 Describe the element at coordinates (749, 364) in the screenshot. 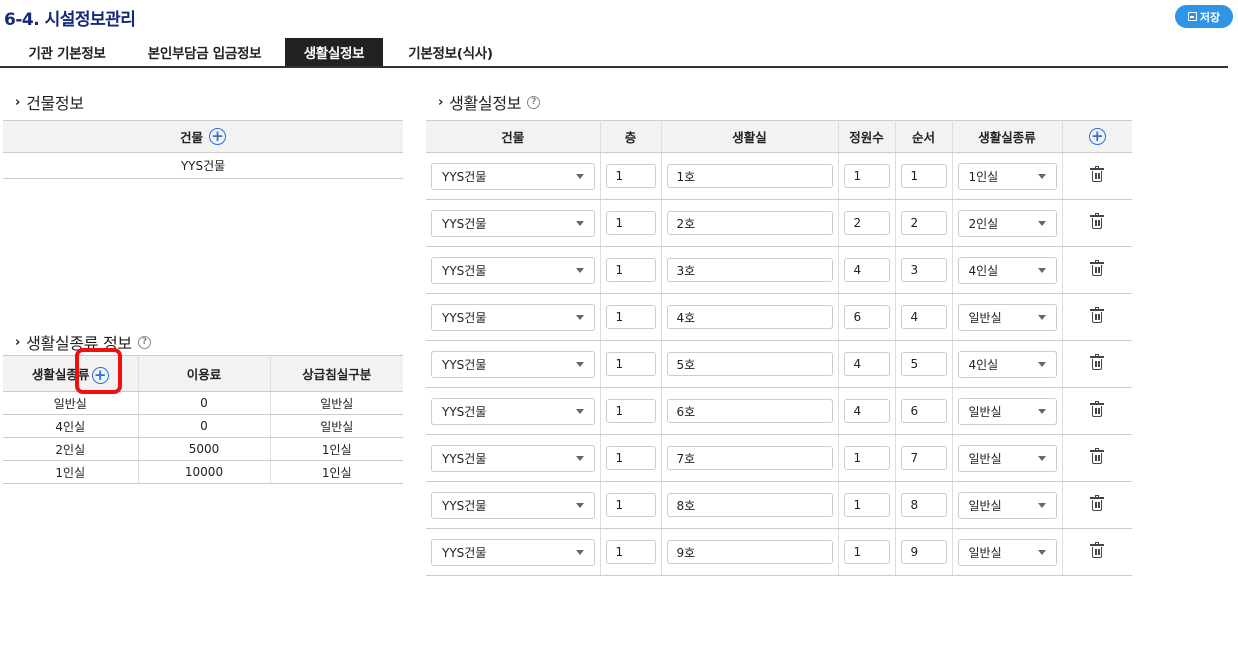

I see `room-name-input: 5호` at that location.